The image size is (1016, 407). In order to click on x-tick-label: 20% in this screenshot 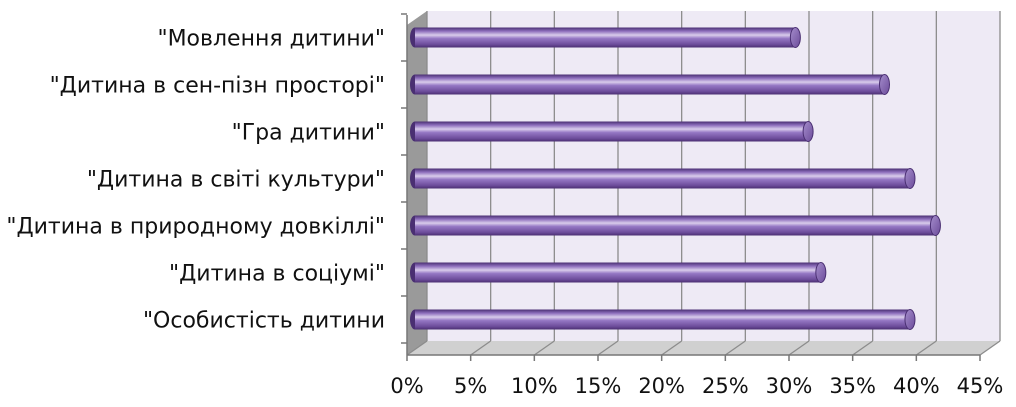, I will do `click(661, 386)`.